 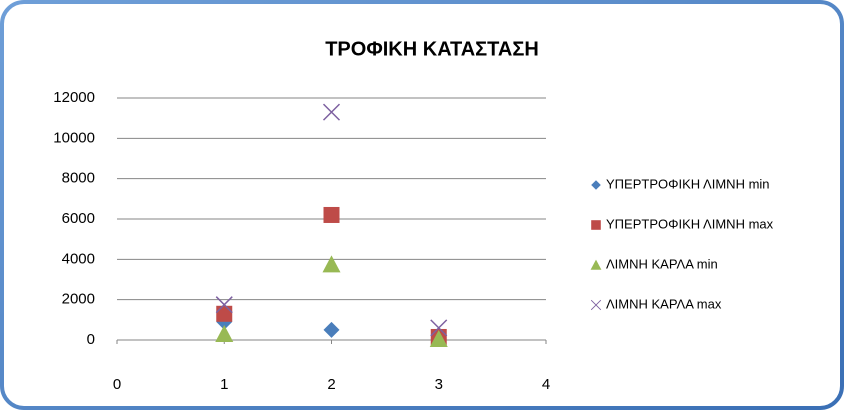 I want to click on y-tick-label: 10000, so click(x=74, y=137).